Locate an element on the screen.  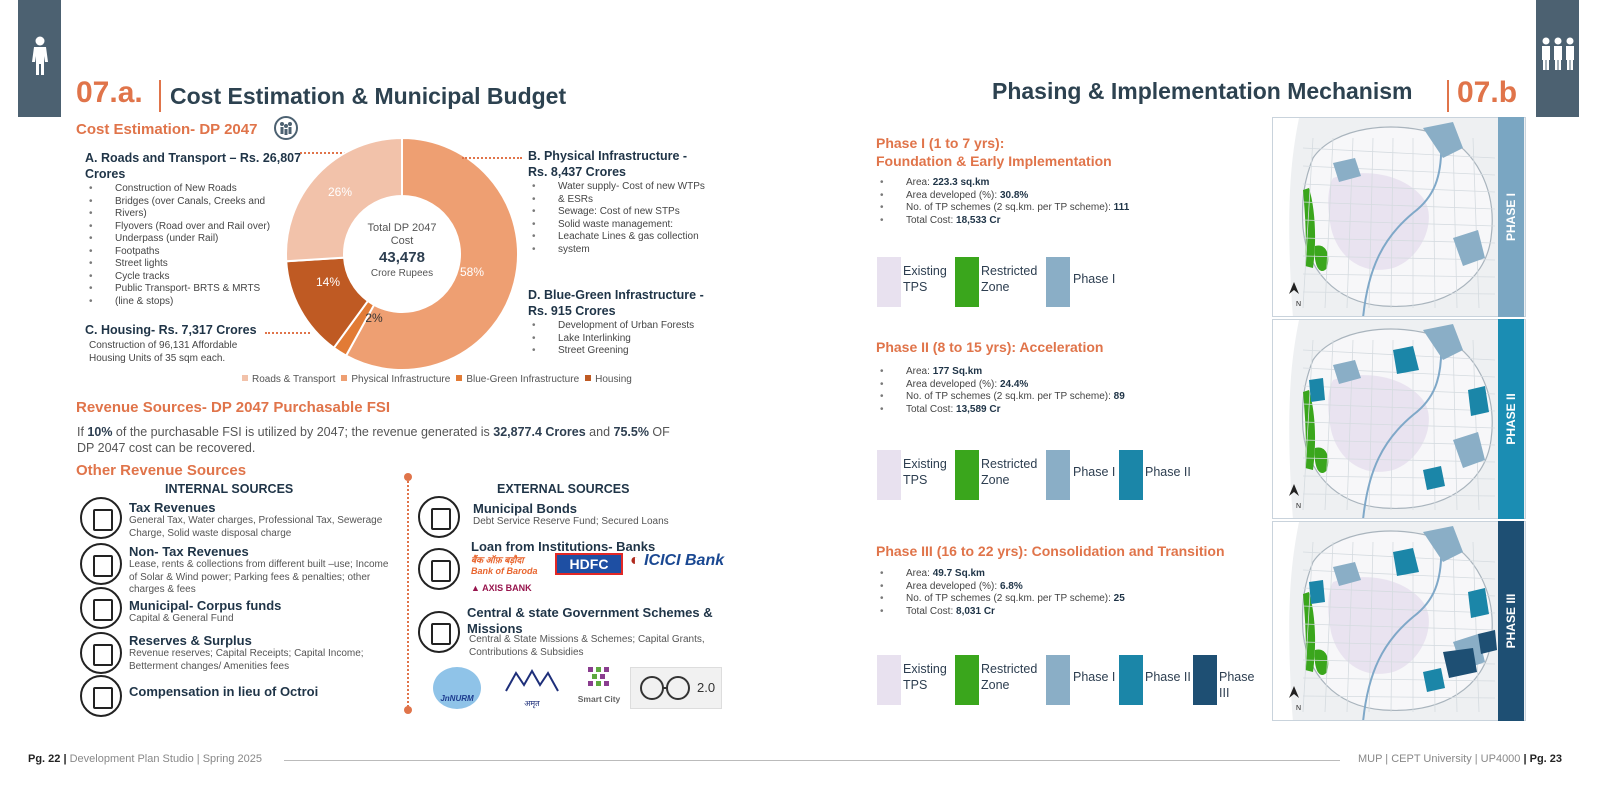
list-item: Solid waste management: is located at coordinates (628, 225).